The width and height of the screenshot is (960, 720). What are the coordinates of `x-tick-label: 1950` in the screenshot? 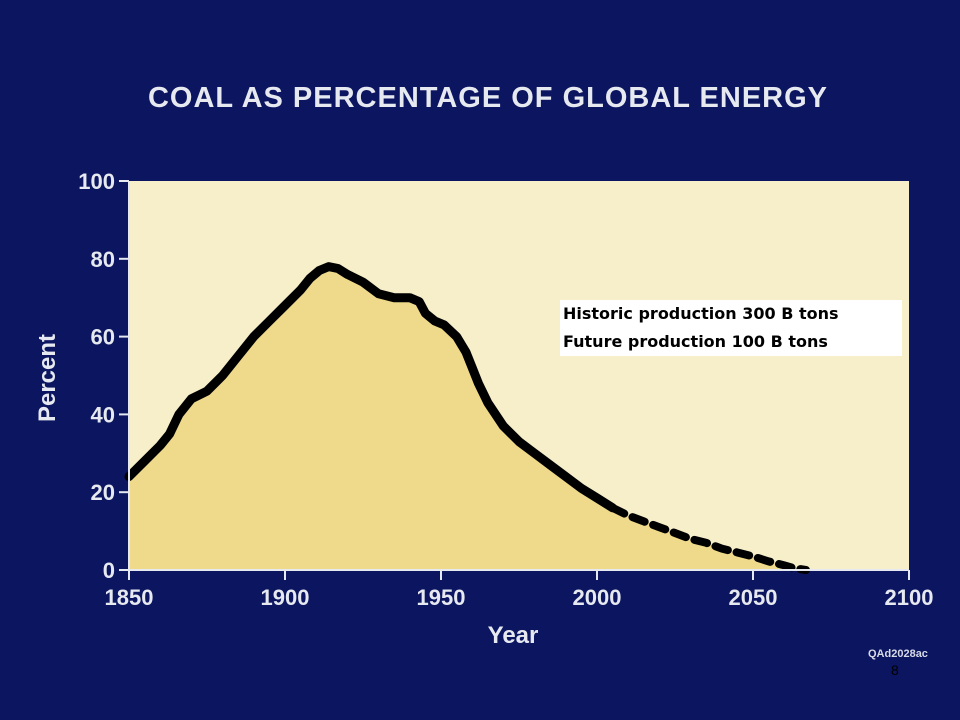 It's located at (441, 597).